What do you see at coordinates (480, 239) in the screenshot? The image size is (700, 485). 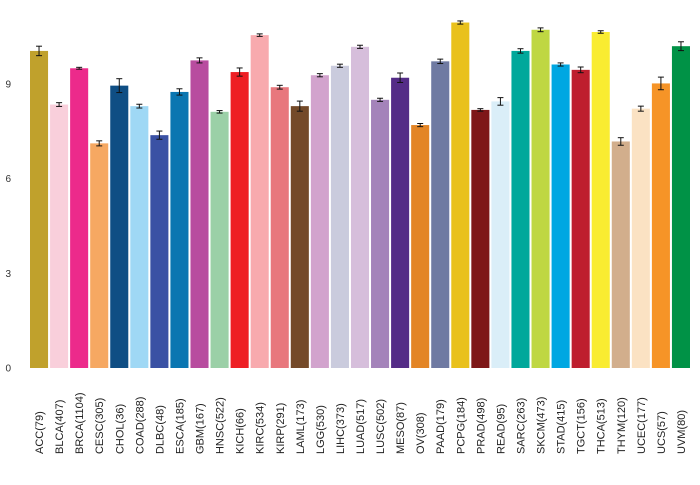 I see `bar-prad` at bounding box center [480, 239].